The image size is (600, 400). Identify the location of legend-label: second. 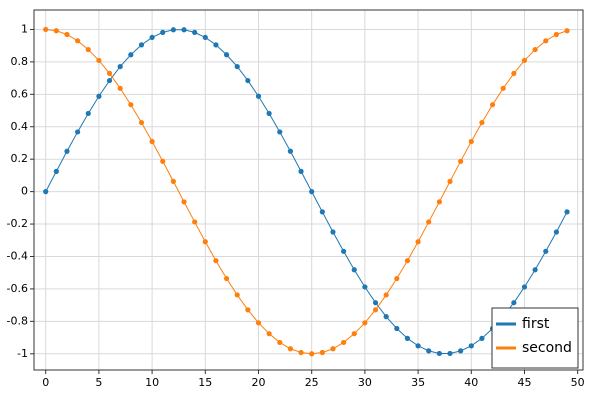
(547, 348).